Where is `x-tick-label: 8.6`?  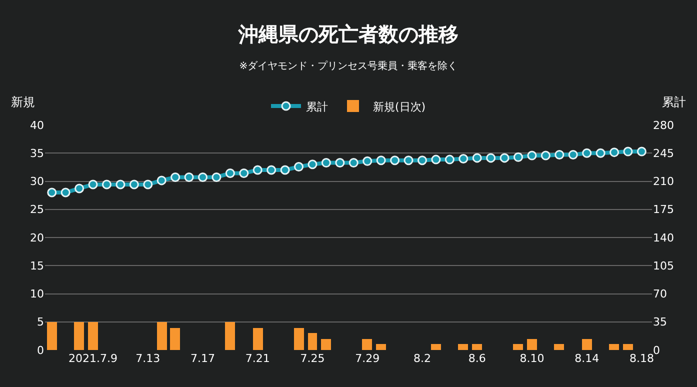
x-tick-label: 8.6 is located at coordinates (477, 358).